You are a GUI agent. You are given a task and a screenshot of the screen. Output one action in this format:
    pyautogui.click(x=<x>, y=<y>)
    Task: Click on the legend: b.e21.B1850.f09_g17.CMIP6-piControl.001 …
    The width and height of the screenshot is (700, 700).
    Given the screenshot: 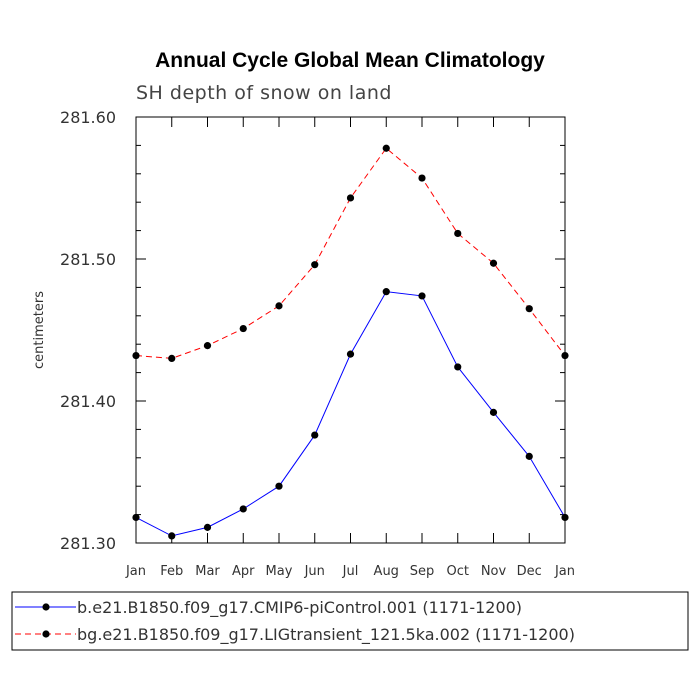 What is the action you would take?
    pyautogui.click(x=295, y=621)
    